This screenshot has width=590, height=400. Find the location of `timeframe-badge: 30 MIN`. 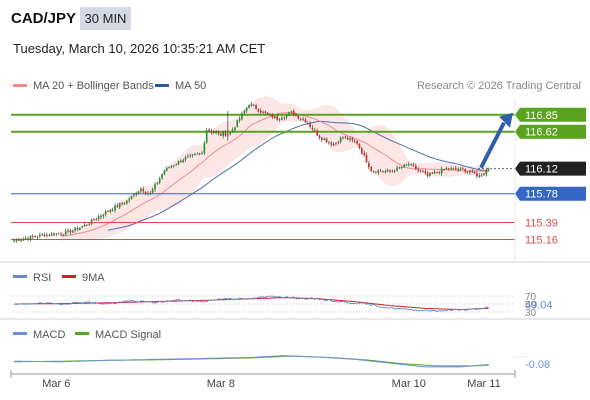

timeframe-badge: 30 MIN is located at coordinates (105, 18).